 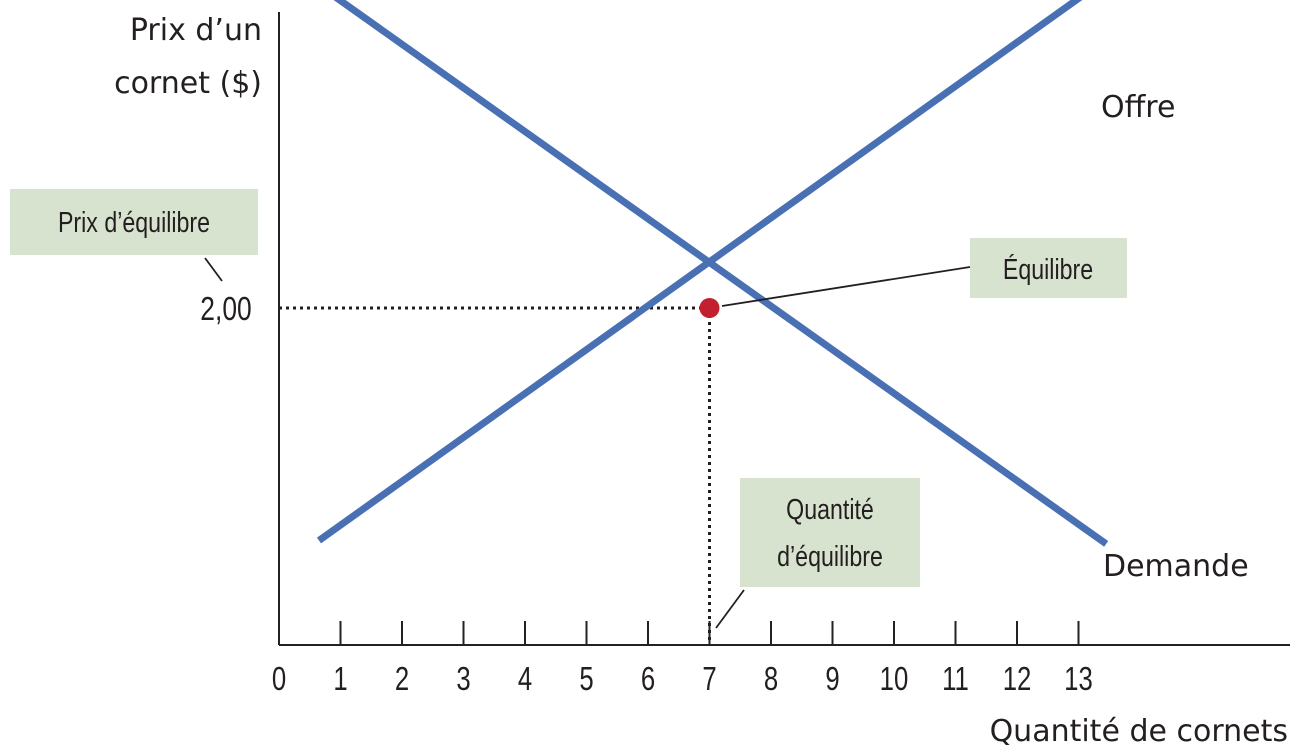 I want to click on y-axis-title-line-1: Prix d’un, so click(x=196, y=30).